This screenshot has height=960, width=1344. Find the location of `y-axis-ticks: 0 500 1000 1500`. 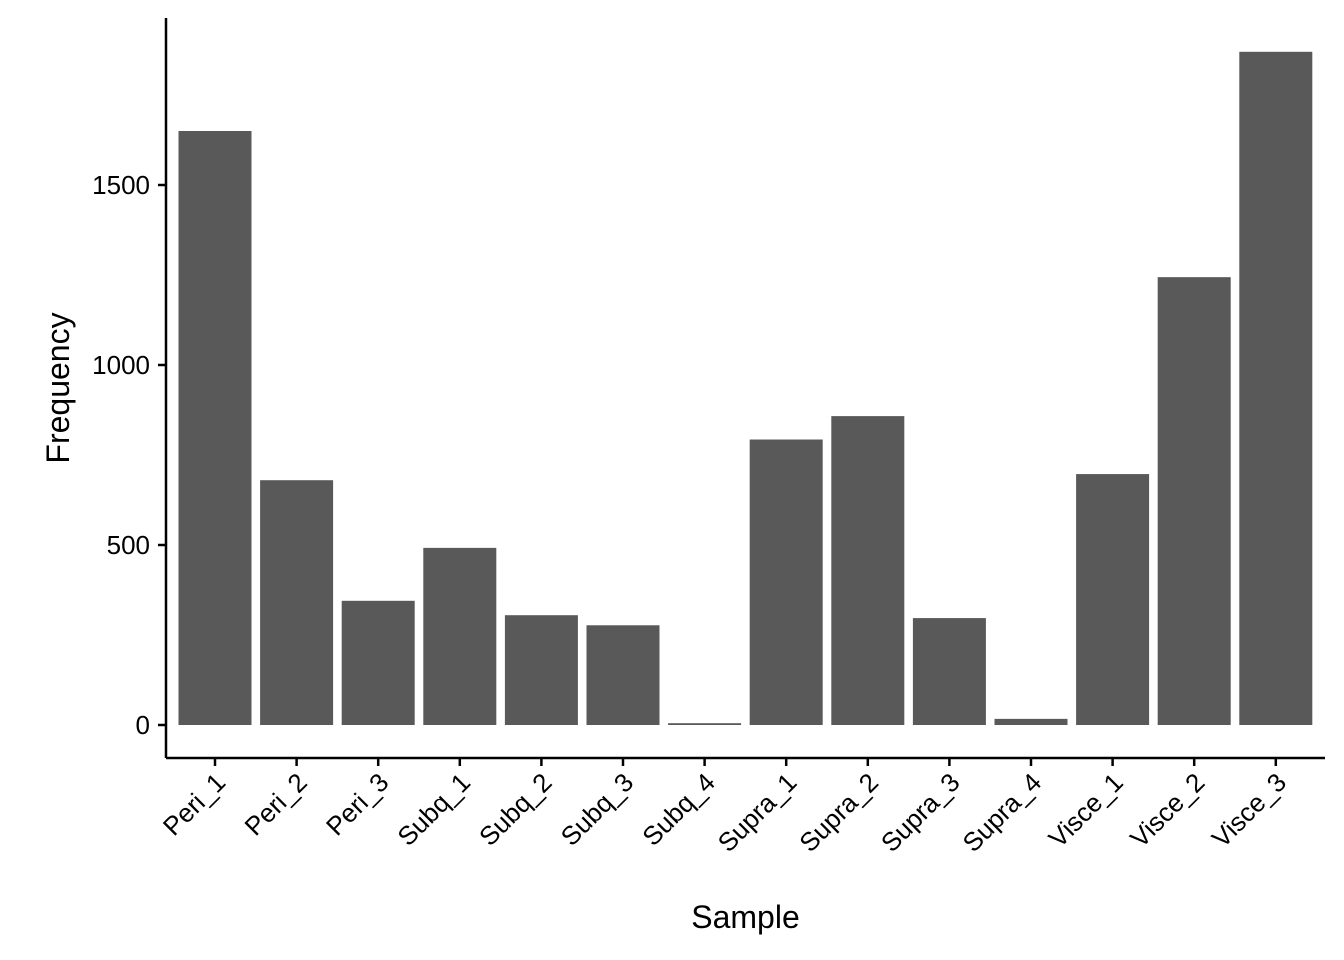

y-axis-ticks: 0 500 1000 1500 is located at coordinates (129, 455).